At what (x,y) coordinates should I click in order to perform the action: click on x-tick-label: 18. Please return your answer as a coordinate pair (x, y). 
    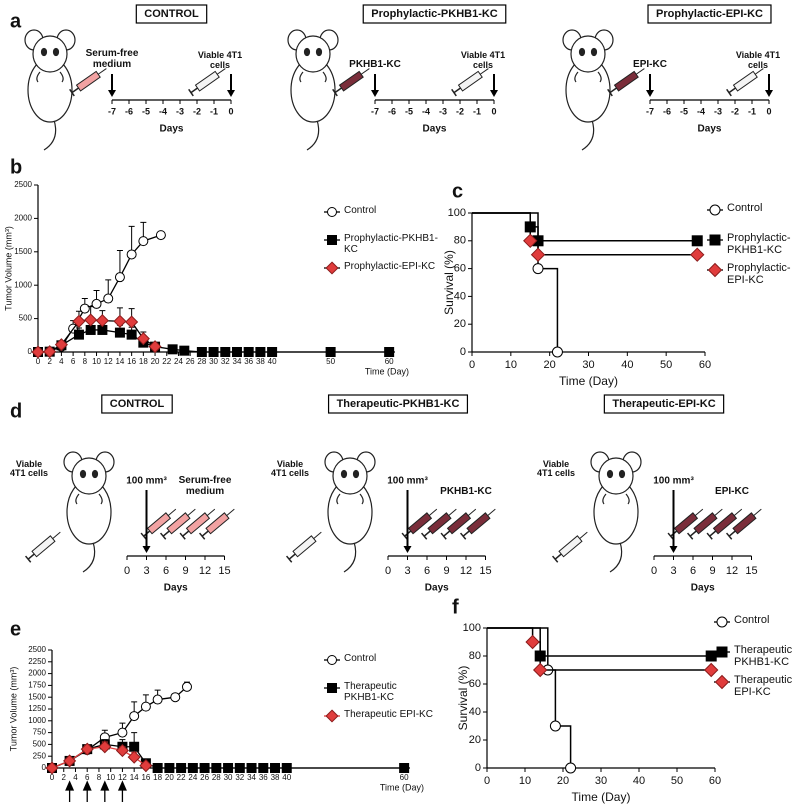
    Looking at the image, I should click on (157, 777).